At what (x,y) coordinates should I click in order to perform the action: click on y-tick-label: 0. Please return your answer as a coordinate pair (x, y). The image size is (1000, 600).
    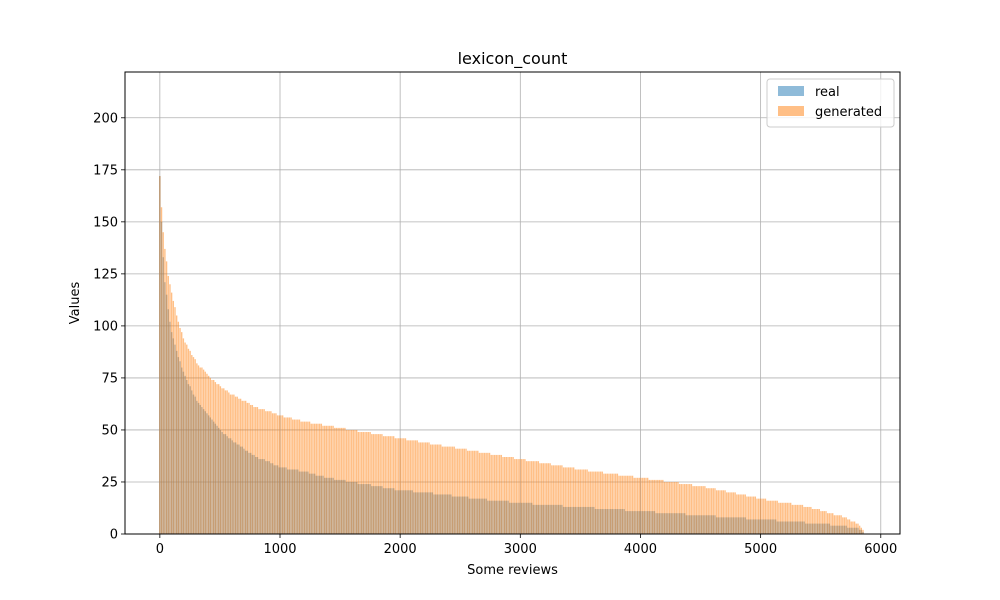
    Looking at the image, I should click on (114, 535).